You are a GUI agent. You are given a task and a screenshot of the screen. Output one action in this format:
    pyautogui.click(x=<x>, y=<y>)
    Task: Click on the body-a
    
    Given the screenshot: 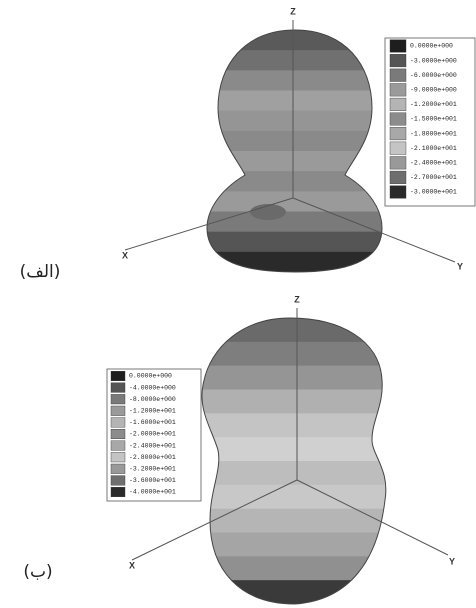 What is the action you would take?
    pyautogui.click(x=294, y=151)
    